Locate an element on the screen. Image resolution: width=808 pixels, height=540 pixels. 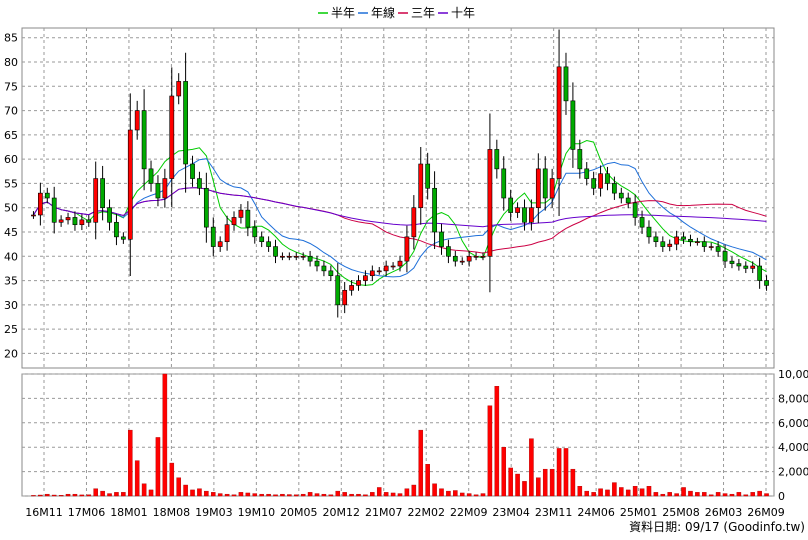
x-axis-tick: 18M01 is located at coordinates (129, 512).